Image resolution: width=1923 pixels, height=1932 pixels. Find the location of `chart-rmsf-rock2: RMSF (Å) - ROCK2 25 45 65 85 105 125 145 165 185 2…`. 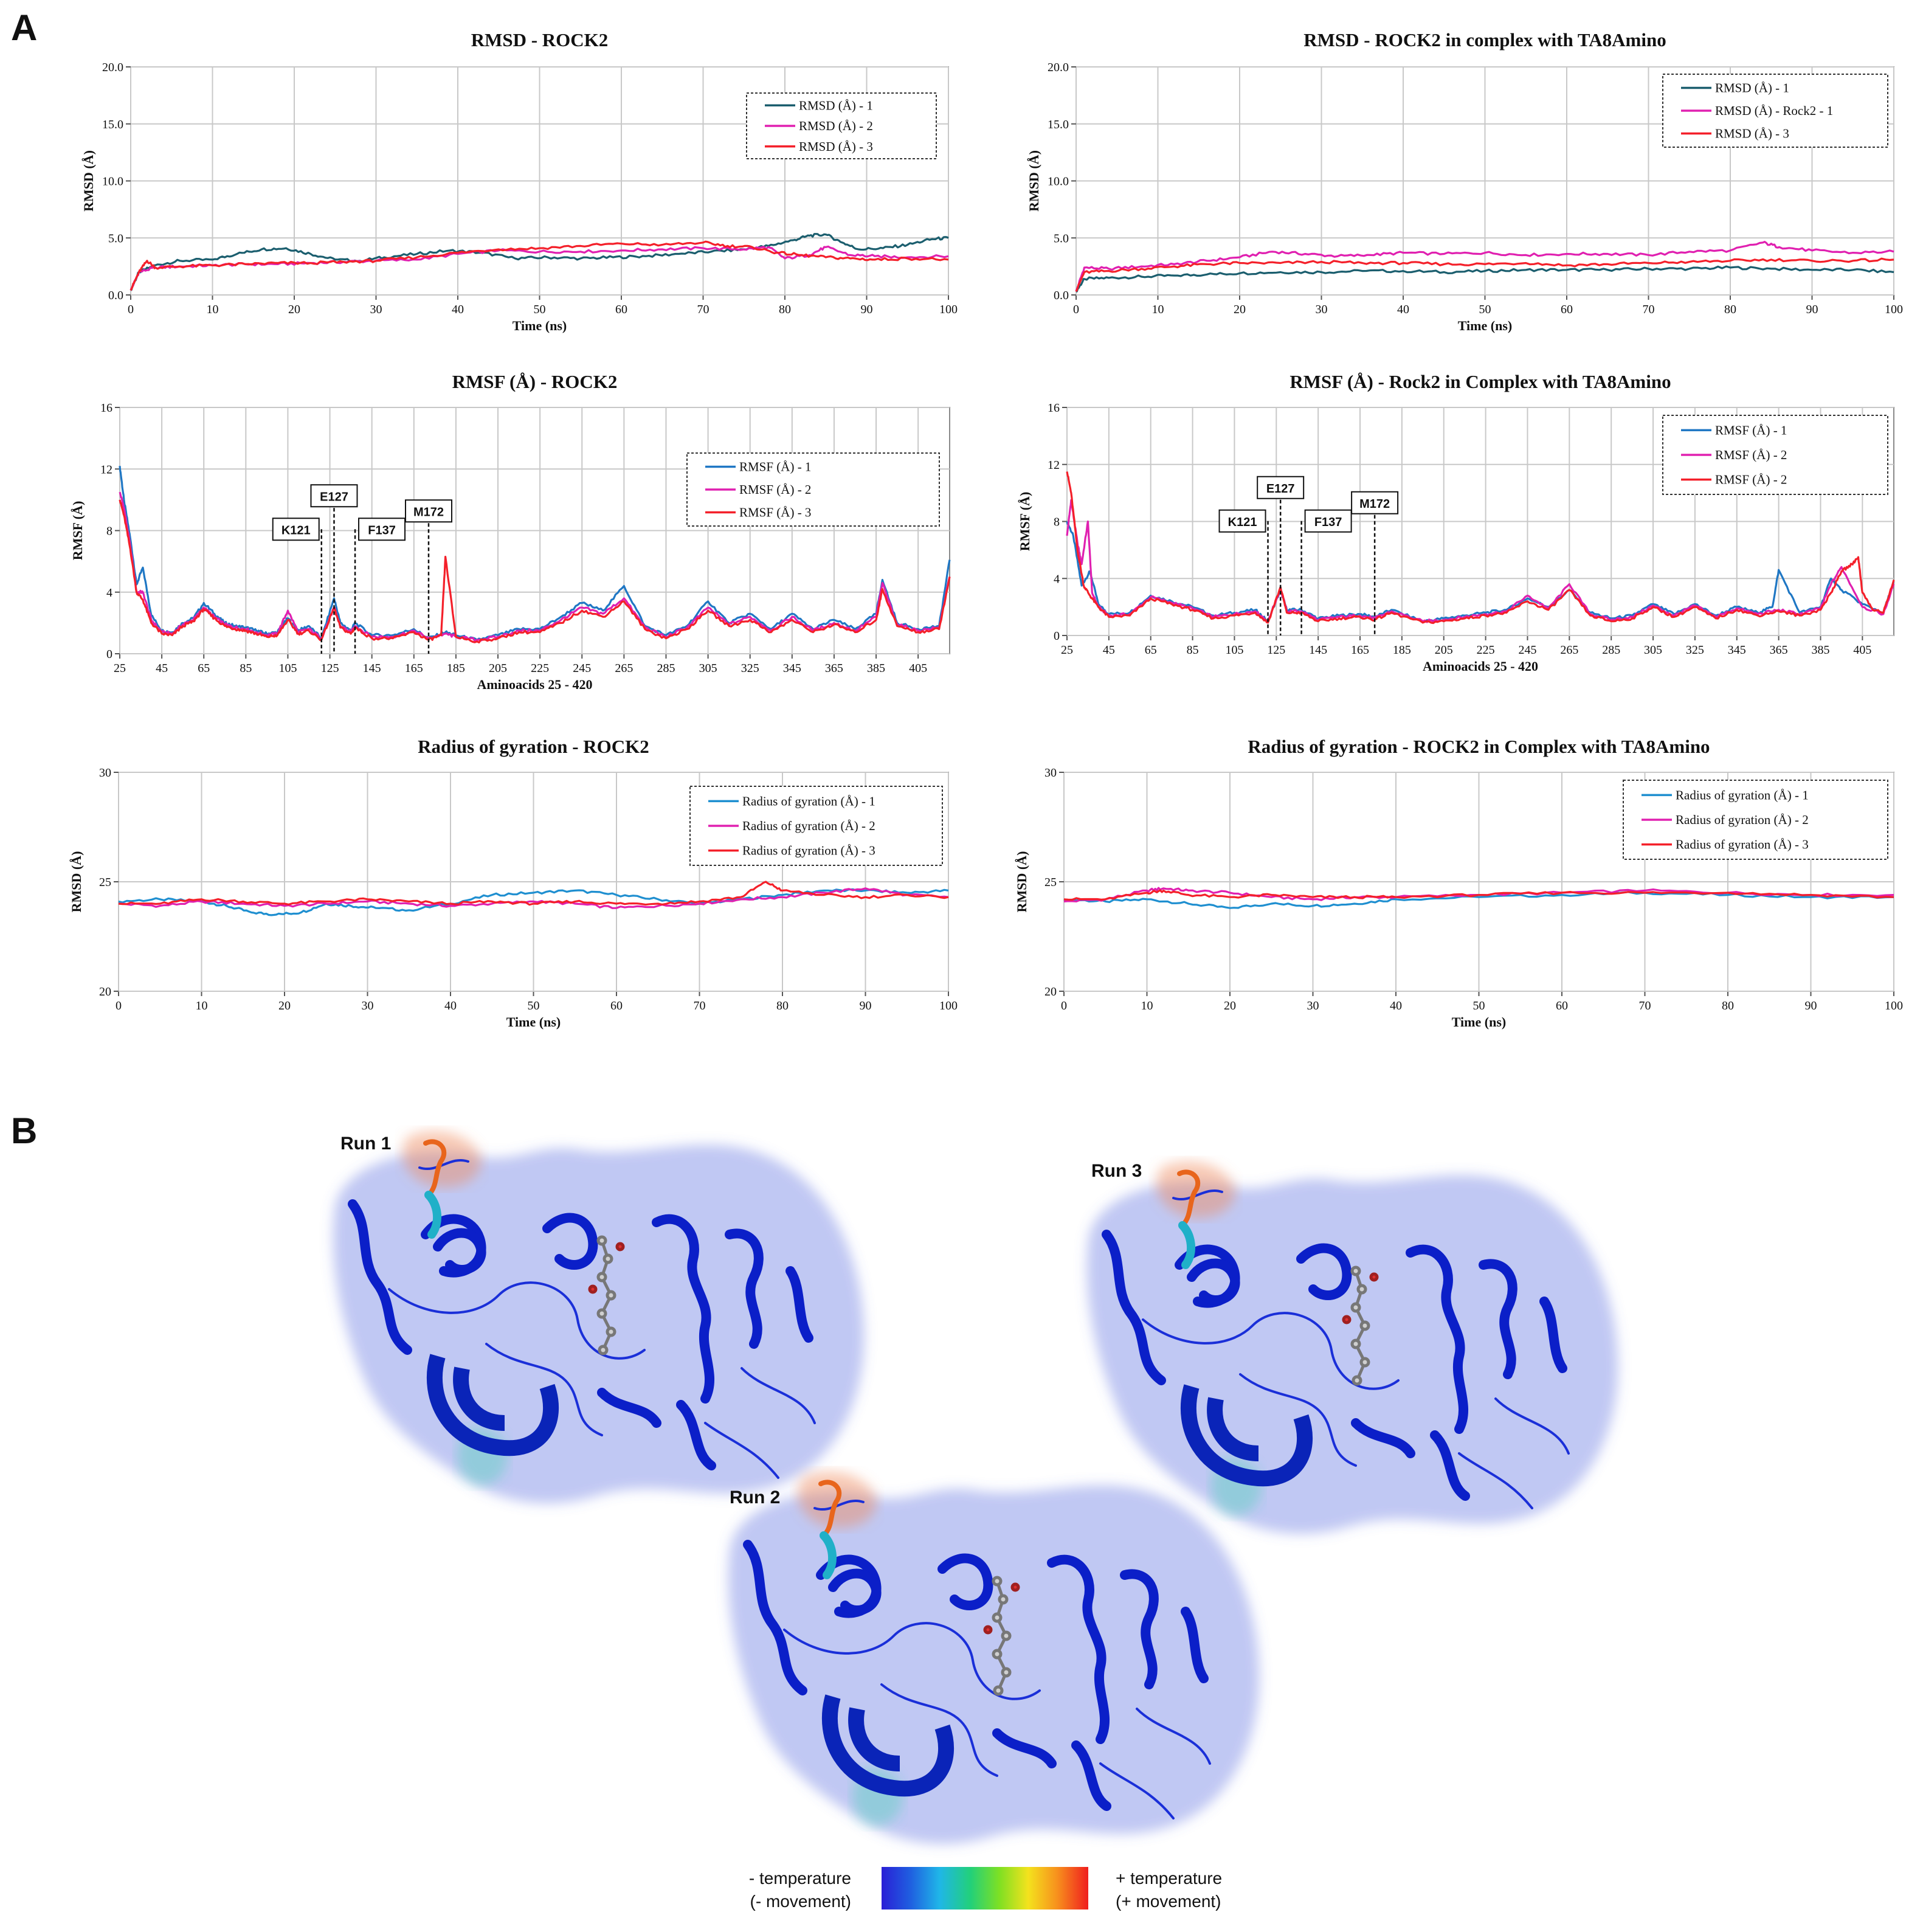

chart-rmsf-rock2: RMSF (Å) - ROCK2 25 45 65 85 105 125 145 165 185 2… is located at coordinates (510, 531).